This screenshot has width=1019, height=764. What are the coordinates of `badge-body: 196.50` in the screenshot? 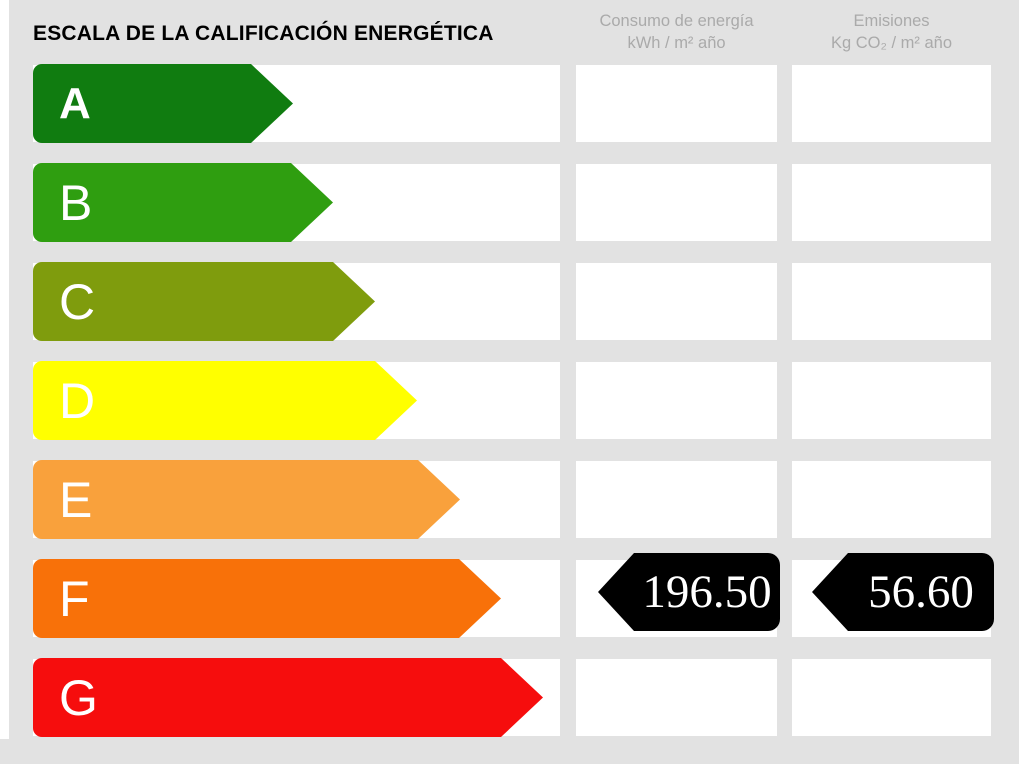 It's located at (707, 592).